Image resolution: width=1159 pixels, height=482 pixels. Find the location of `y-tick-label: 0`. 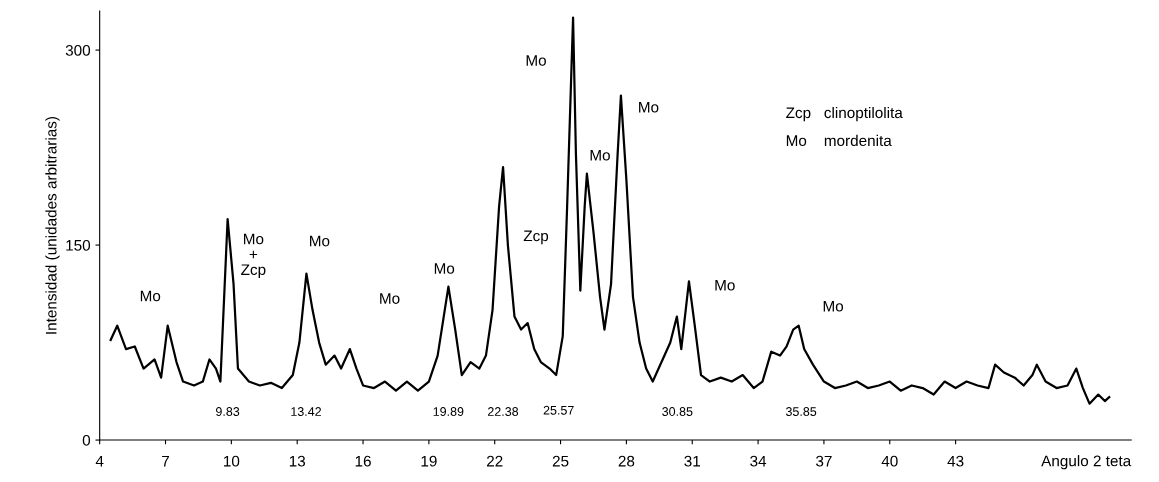

y-tick-label: 0 is located at coordinates (86, 440).